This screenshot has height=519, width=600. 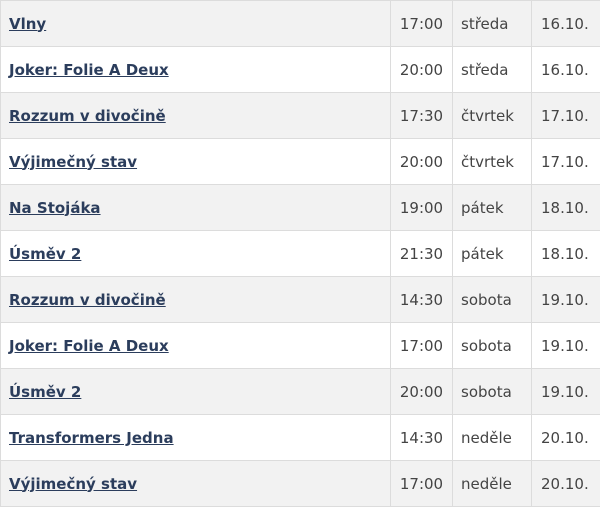 I want to click on schedule-row: Úsměv 2 21:30 pátek 18.10., so click(x=300, y=253).